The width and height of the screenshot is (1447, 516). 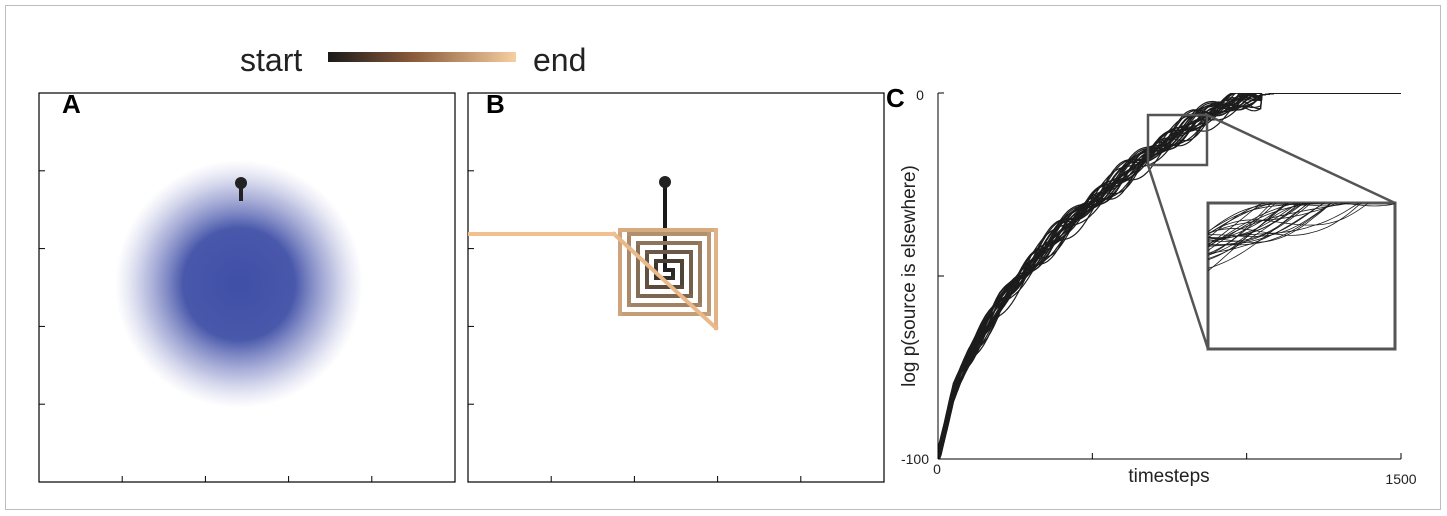 What do you see at coordinates (1168, 476) in the screenshot?
I see `x-axis-label: timesteps` at bounding box center [1168, 476].